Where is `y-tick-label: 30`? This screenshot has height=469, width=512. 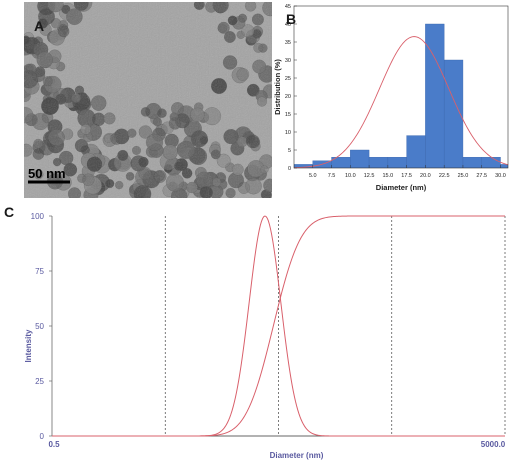 y-tick-label: 30 is located at coordinates (288, 61).